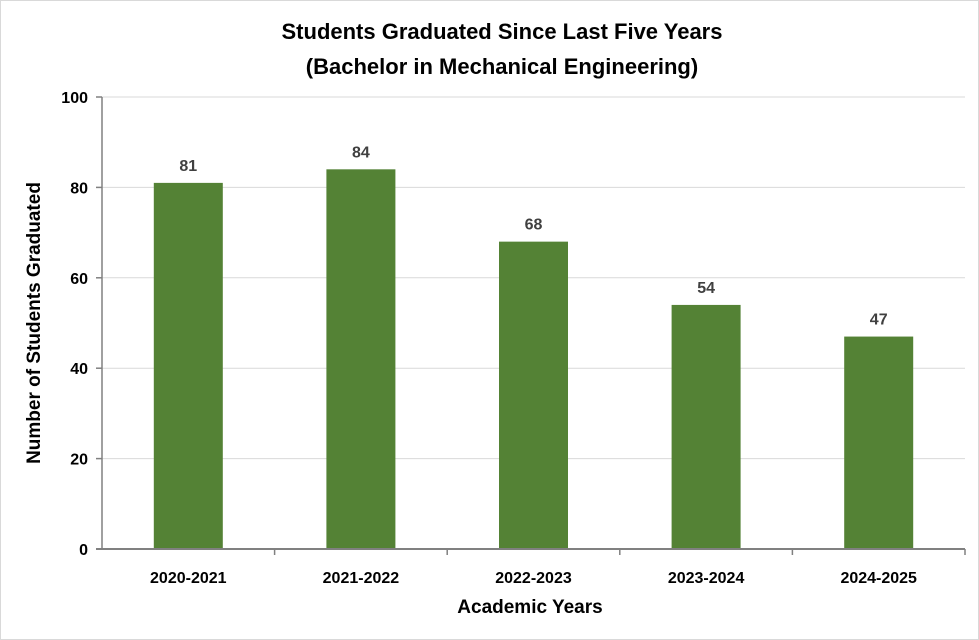 Image resolution: width=979 pixels, height=640 pixels. What do you see at coordinates (81, 324) in the screenshot?
I see `y-axis-ticks: 0 20 40 60 80 100` at bounding box center [81, 324].